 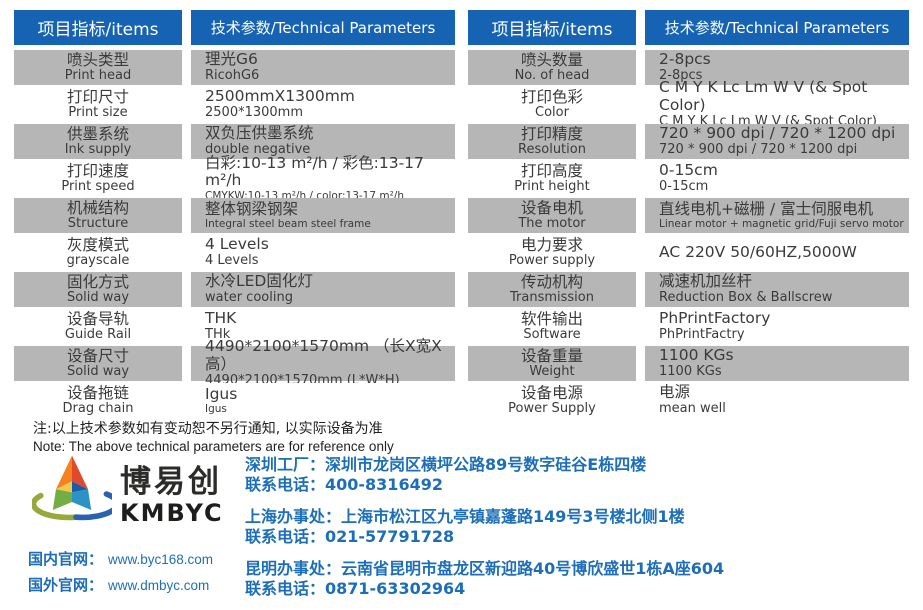 I want to click on website-links: 国内官网： www.byc168.com 国外官网： www.dmbyc.com, so click(x=136, y=571).